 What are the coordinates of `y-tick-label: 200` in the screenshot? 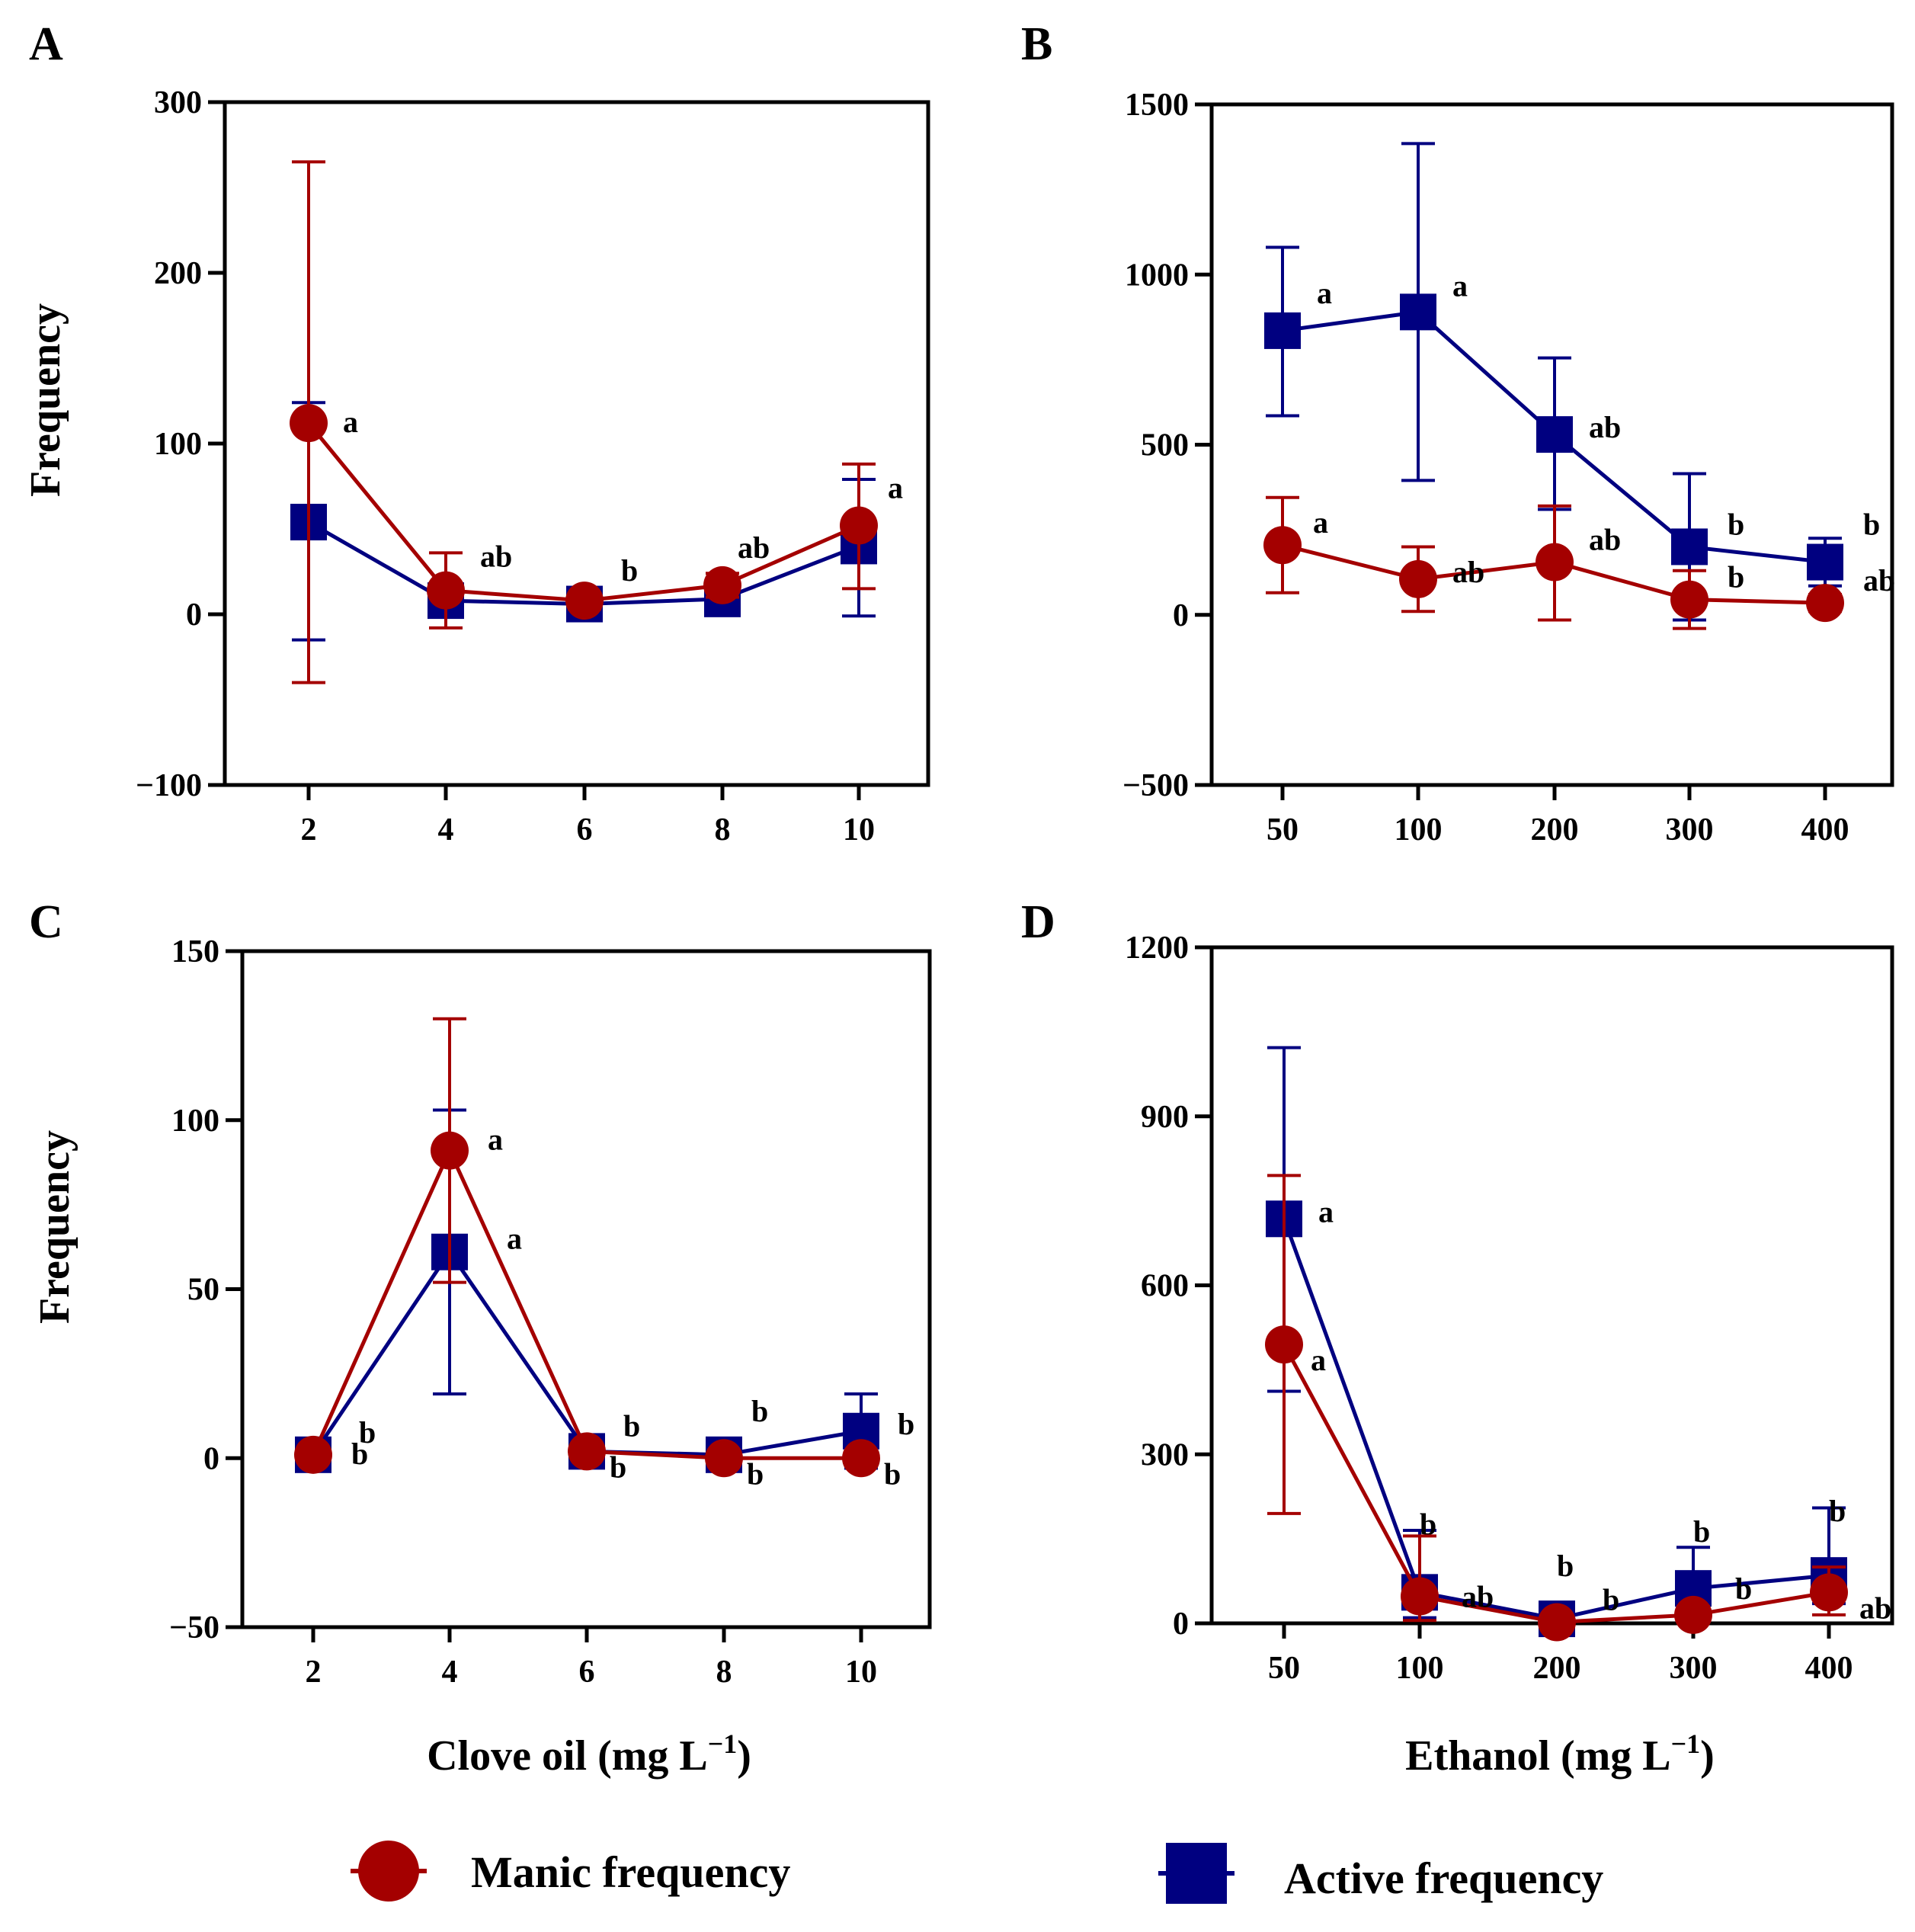 It's located at (178, 273).